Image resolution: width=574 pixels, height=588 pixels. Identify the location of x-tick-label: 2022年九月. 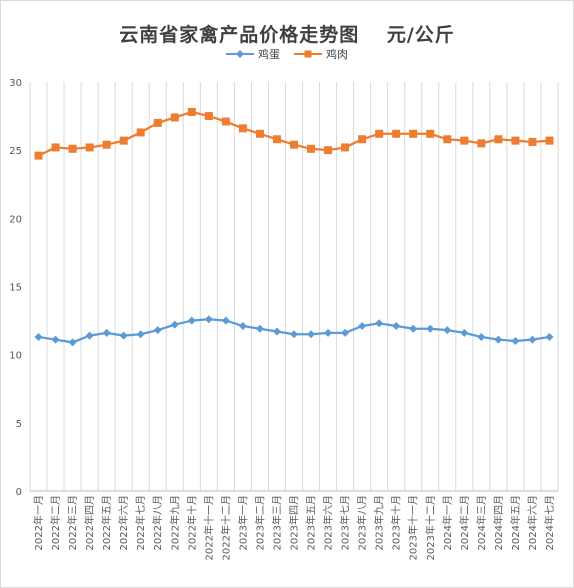
(174, 522).